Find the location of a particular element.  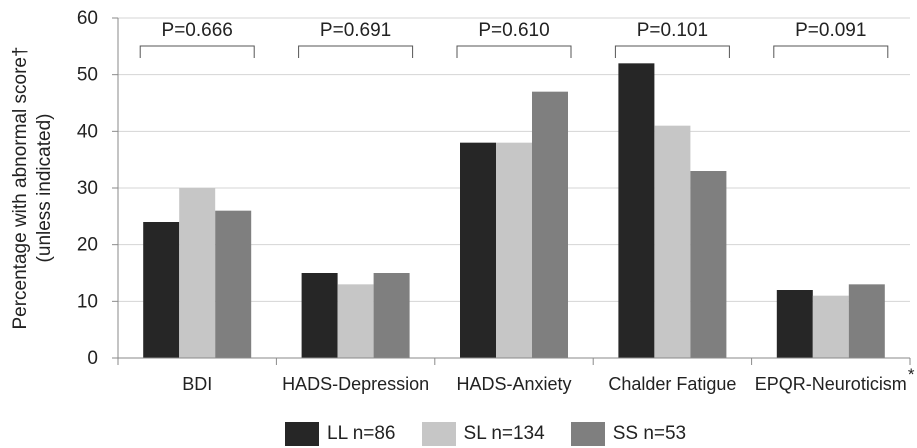

p-value-annotations: P=0.666 P=0.691 P=0.610 P=0.101 P=0.091 is located at coordinates (514, 39).